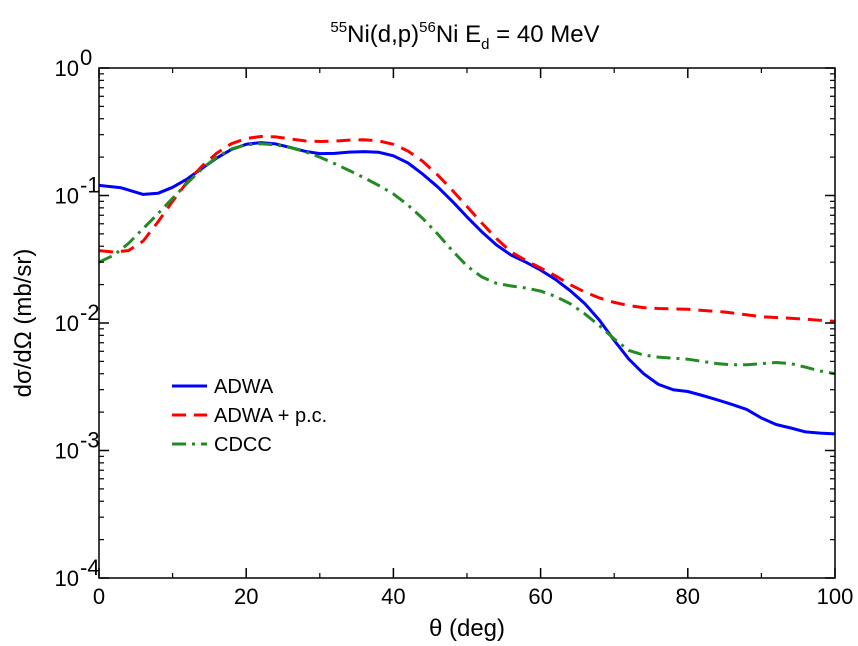  What do you see at coordinates (383, 34) in the screenshot?
I see `title-text-1: Ni(d,p)` at bounding box center [383, 34].